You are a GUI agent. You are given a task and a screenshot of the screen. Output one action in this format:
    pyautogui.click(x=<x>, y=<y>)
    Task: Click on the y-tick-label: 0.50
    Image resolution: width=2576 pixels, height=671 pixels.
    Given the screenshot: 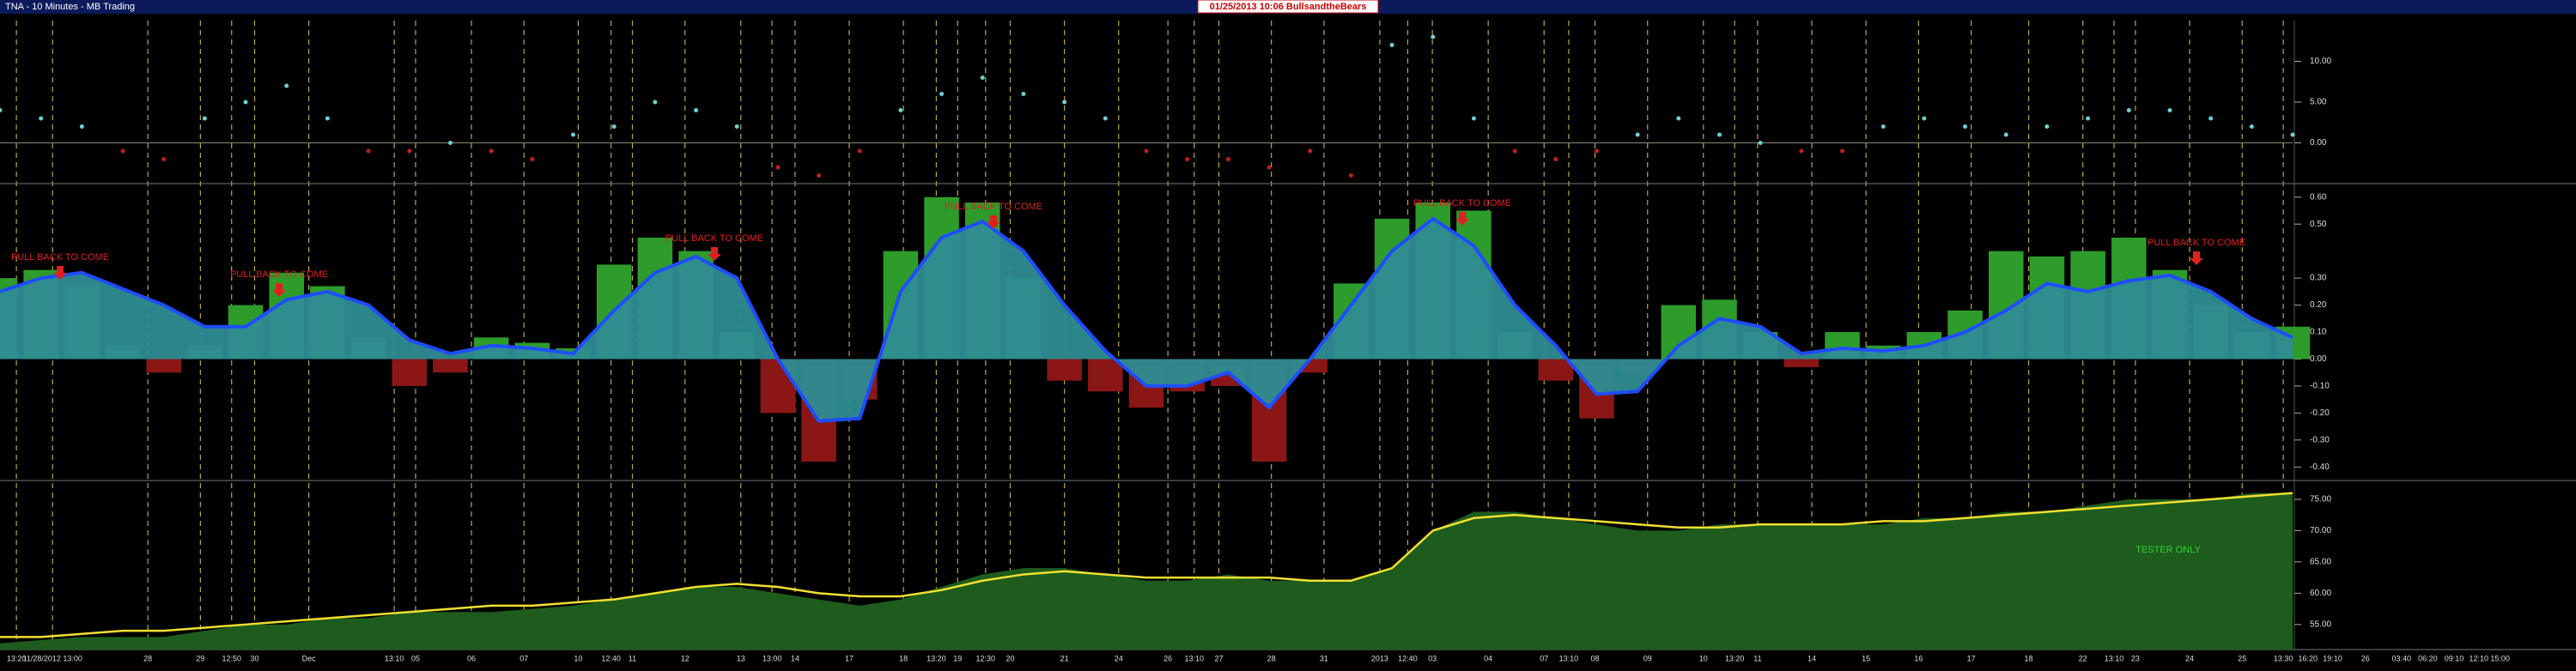 What is the action you would take?
    pyautogui.click(x=2318, y=225)
    